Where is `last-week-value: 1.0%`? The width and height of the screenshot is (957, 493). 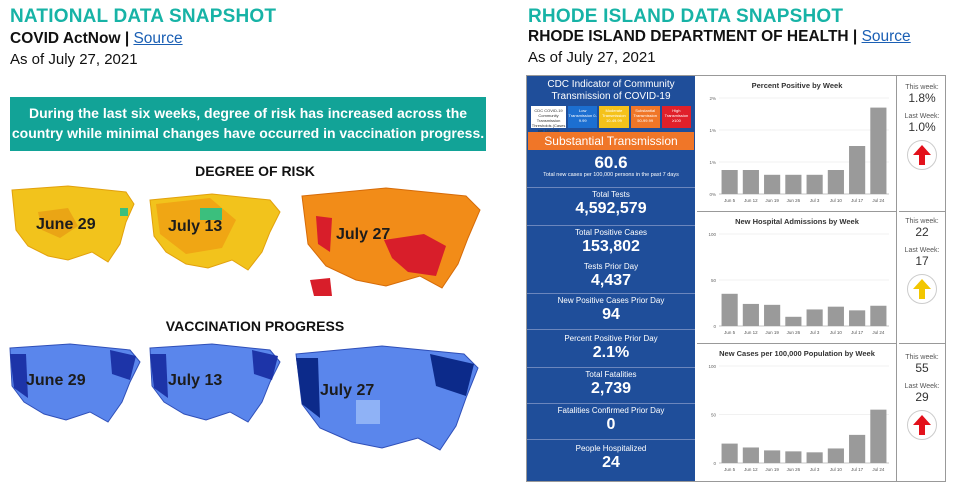
last-week-value: 1.0% is located at coordinates (922, 127).